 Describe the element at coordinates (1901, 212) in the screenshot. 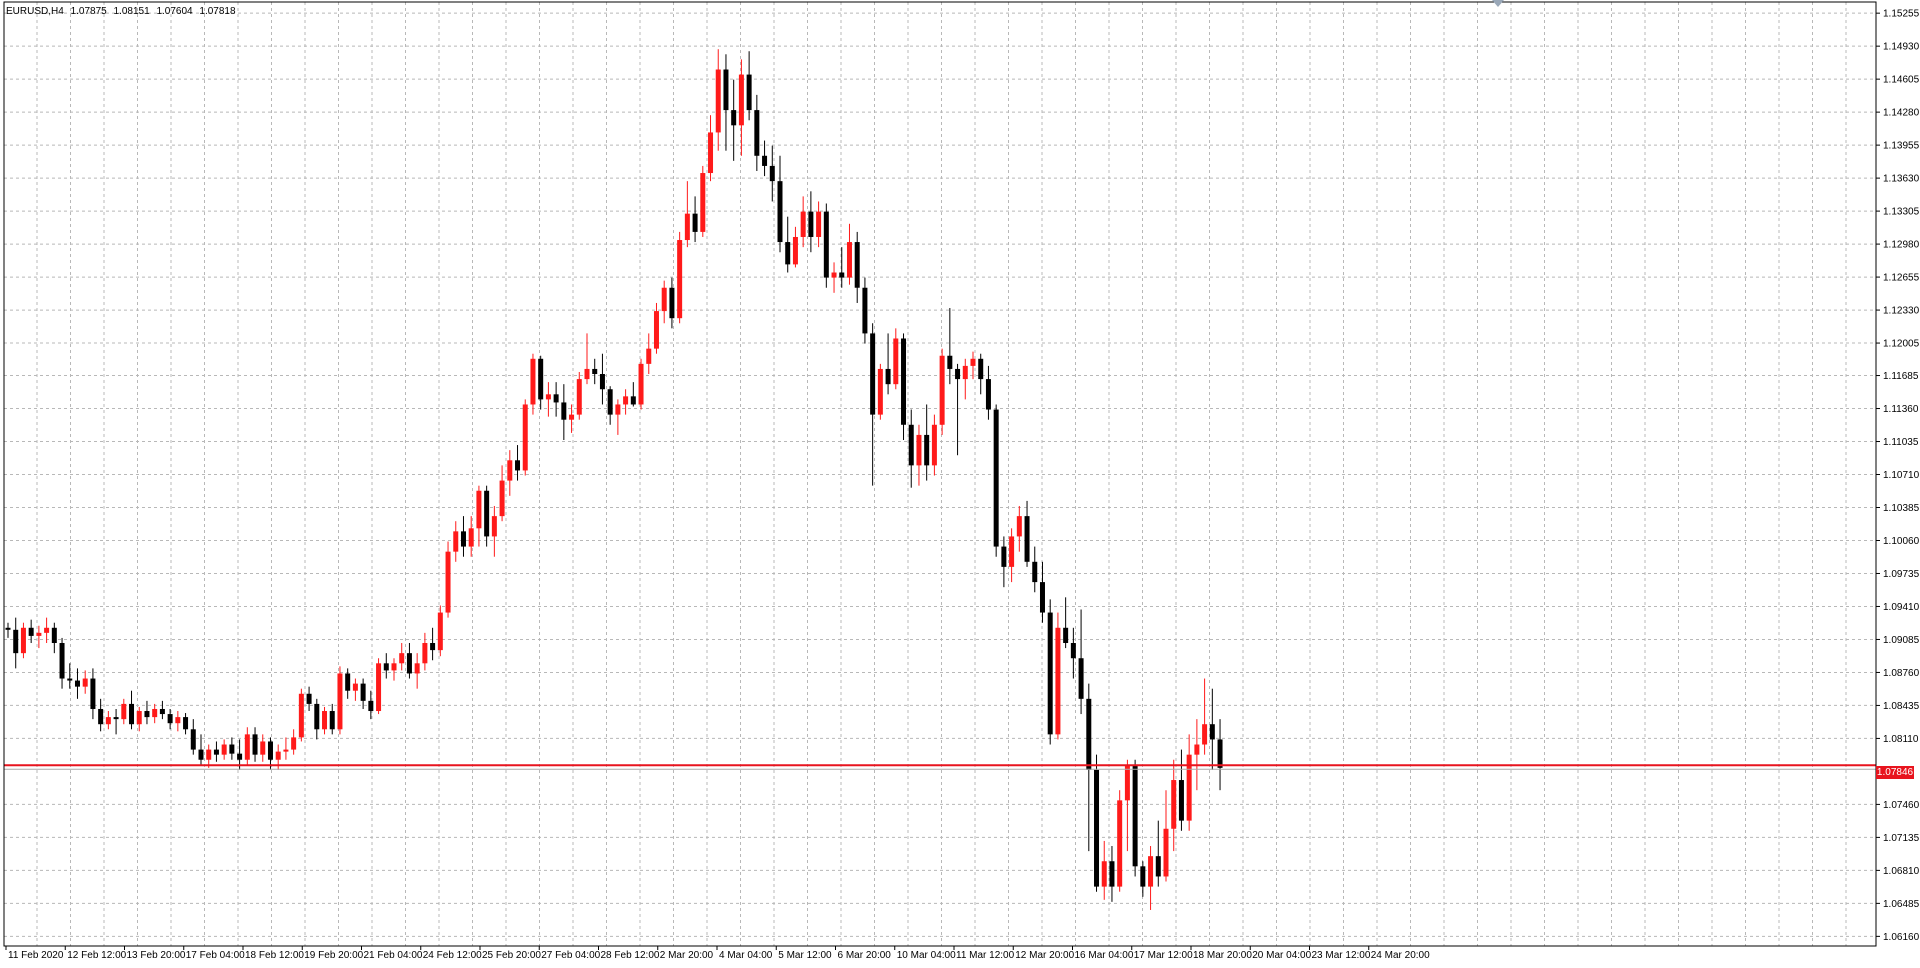

I see `price-axis-label: 1.13305` at that location.